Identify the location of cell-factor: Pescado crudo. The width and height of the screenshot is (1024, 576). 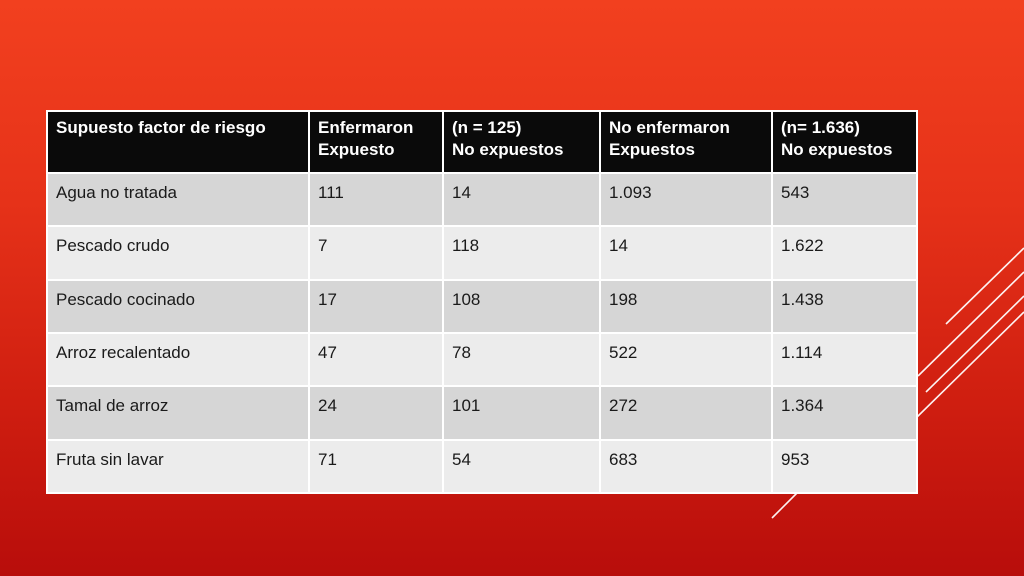
(178, 253).